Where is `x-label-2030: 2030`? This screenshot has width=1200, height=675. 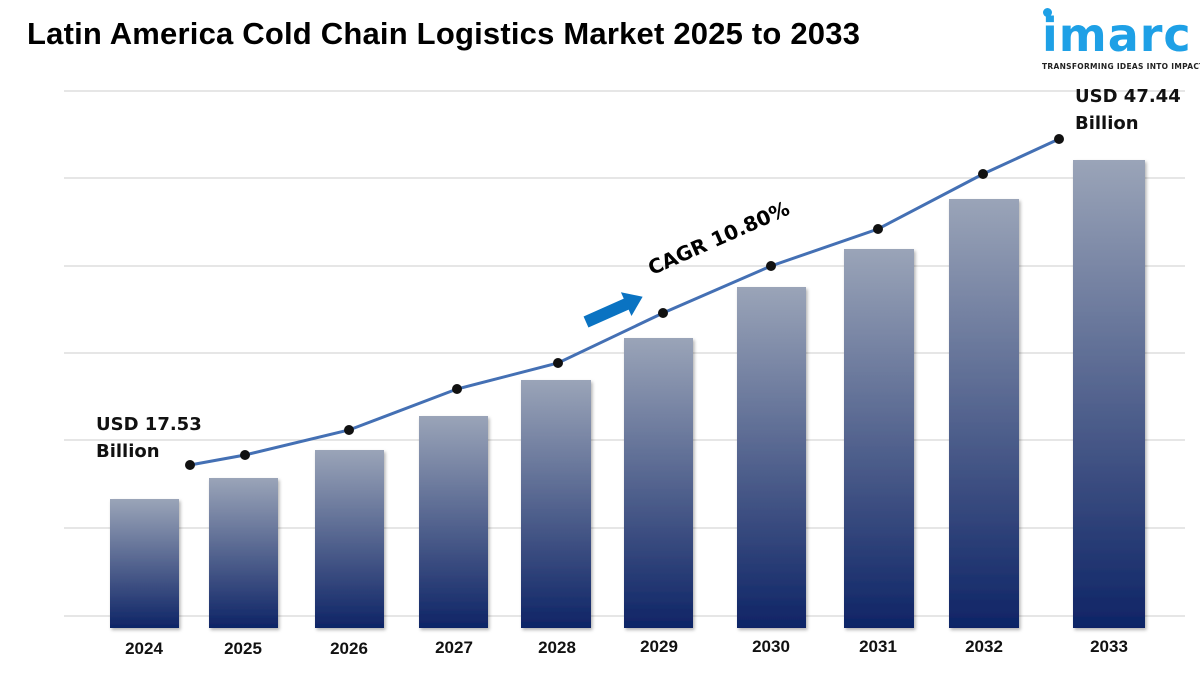
x-label-2030: 2030 is located at coordinates (771, 646).